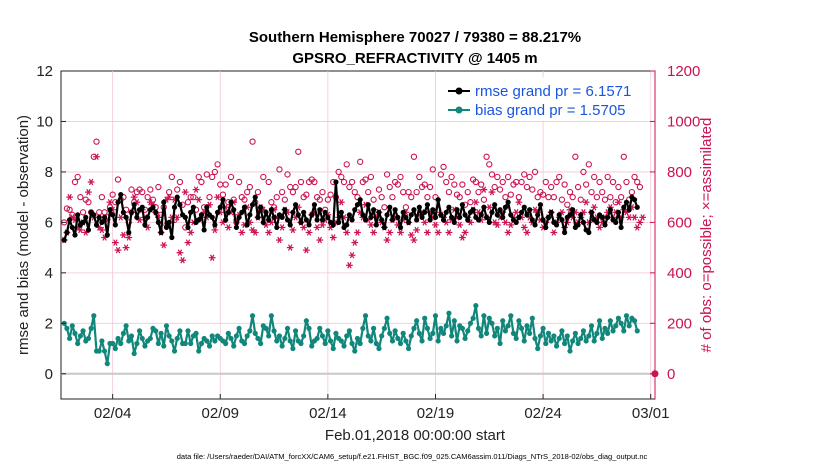 The width and height of the screenshot is (830, 470). I want to click on y-tick-label: 12, so click(44, 71).